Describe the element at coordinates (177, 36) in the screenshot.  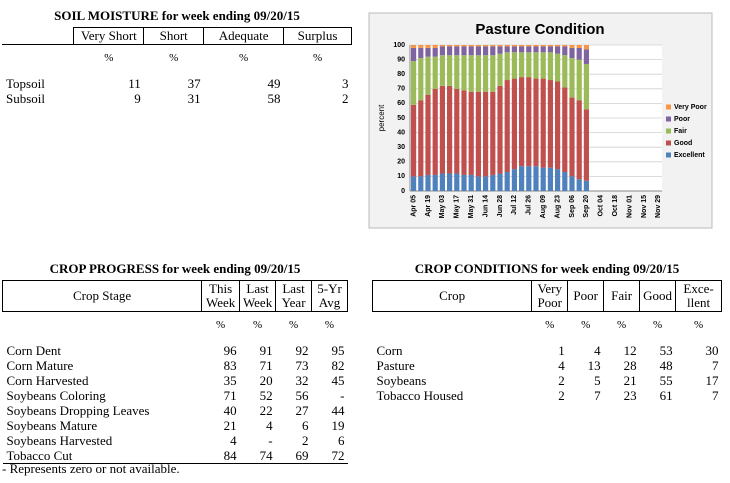
I see `header-row: Very Short Short Adequate Surplus` at that location.